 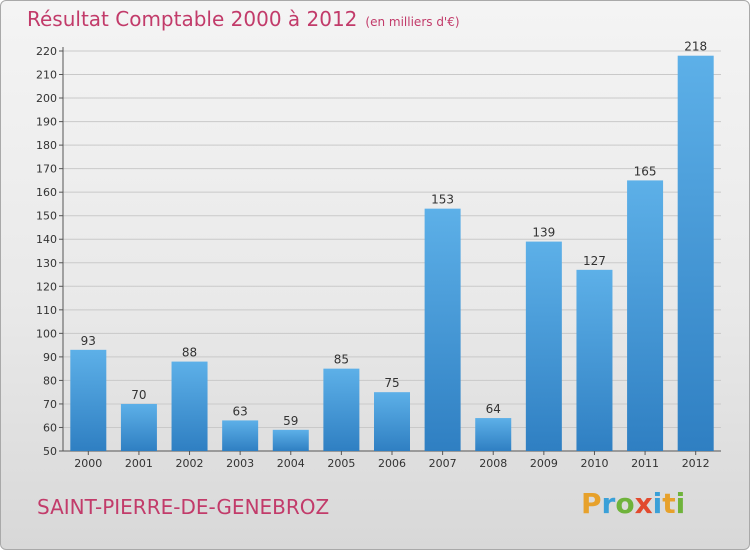 I want to click on data-label-2008: 64, so click(x=493, y=409).